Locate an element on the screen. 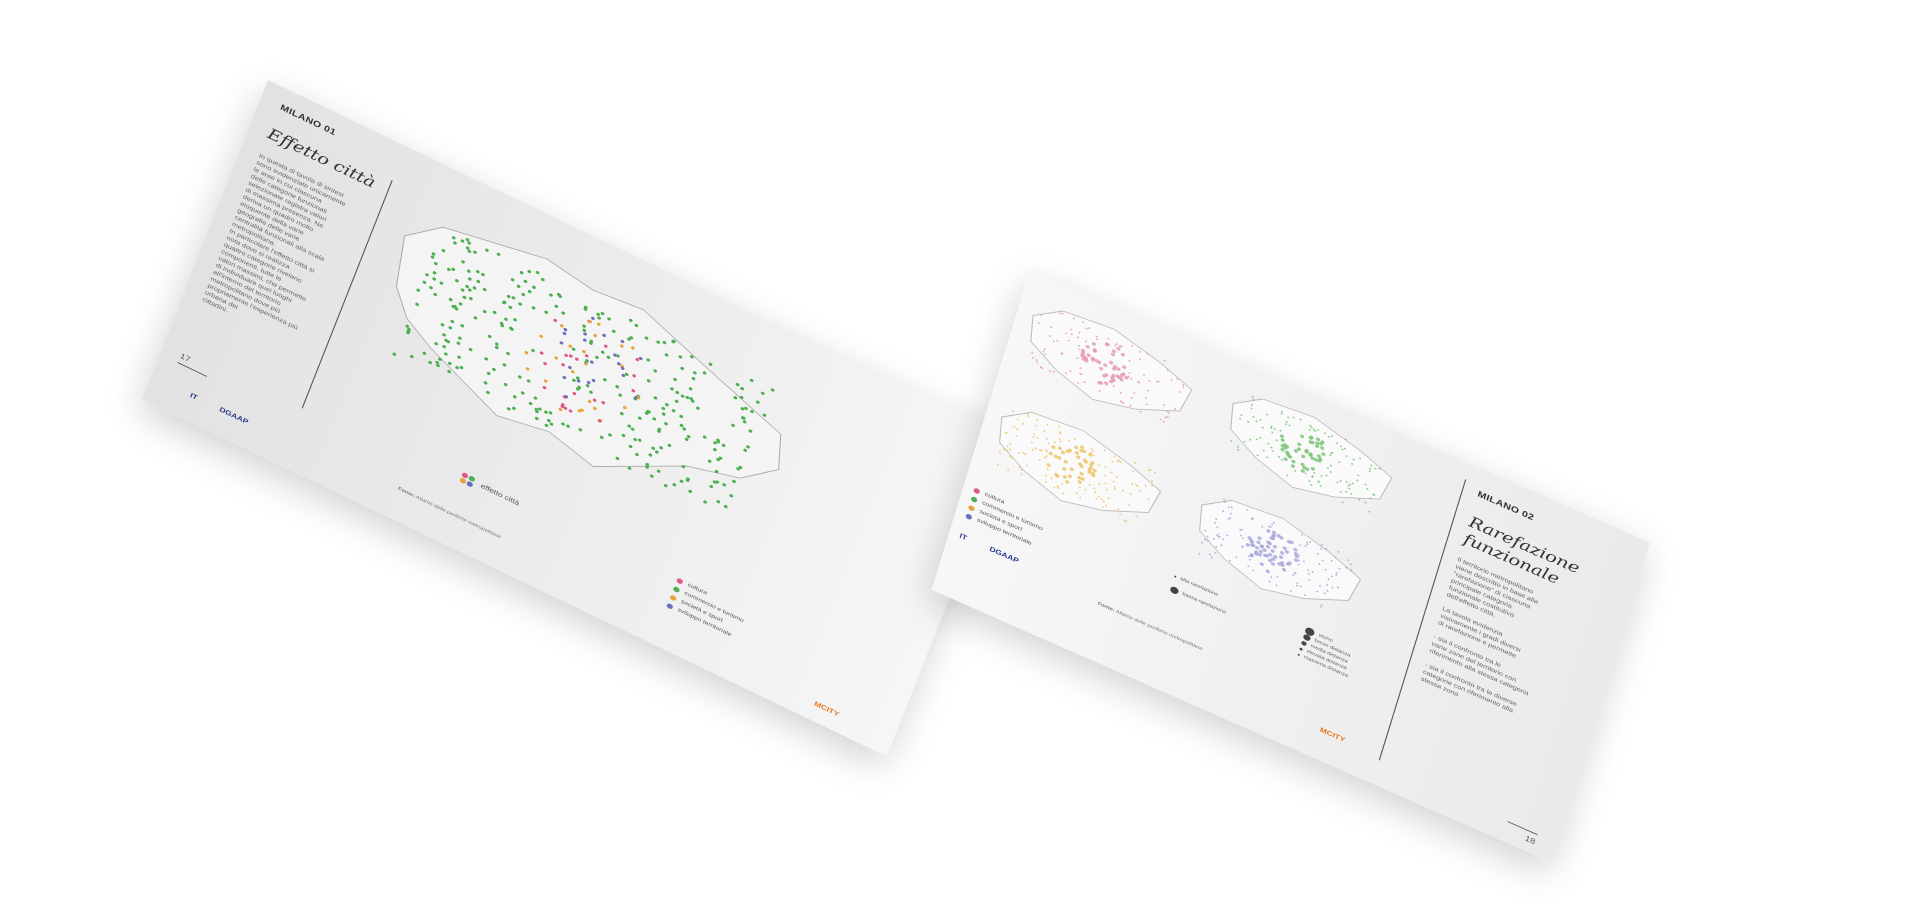  page-number: 17 is located at coordinates (185, 357).